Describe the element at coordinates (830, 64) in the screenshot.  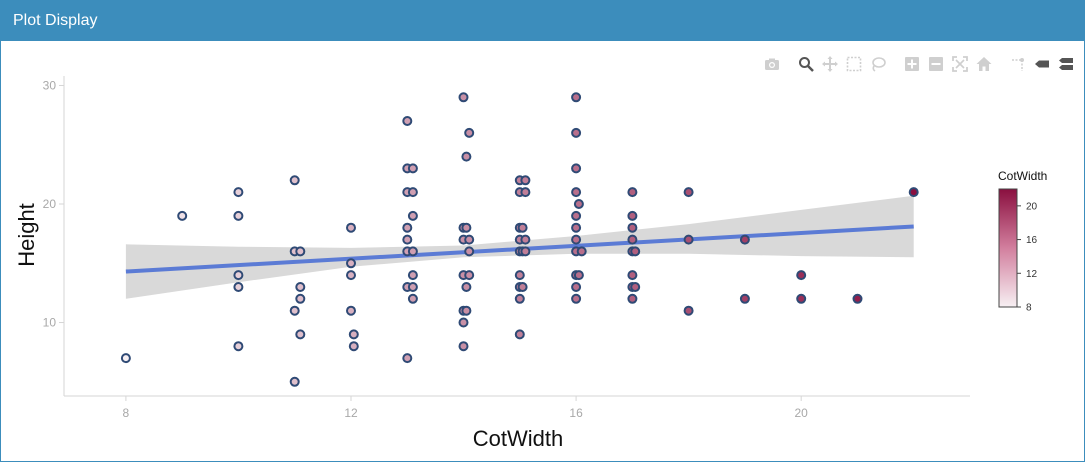
I see `pan-icon` at that location.